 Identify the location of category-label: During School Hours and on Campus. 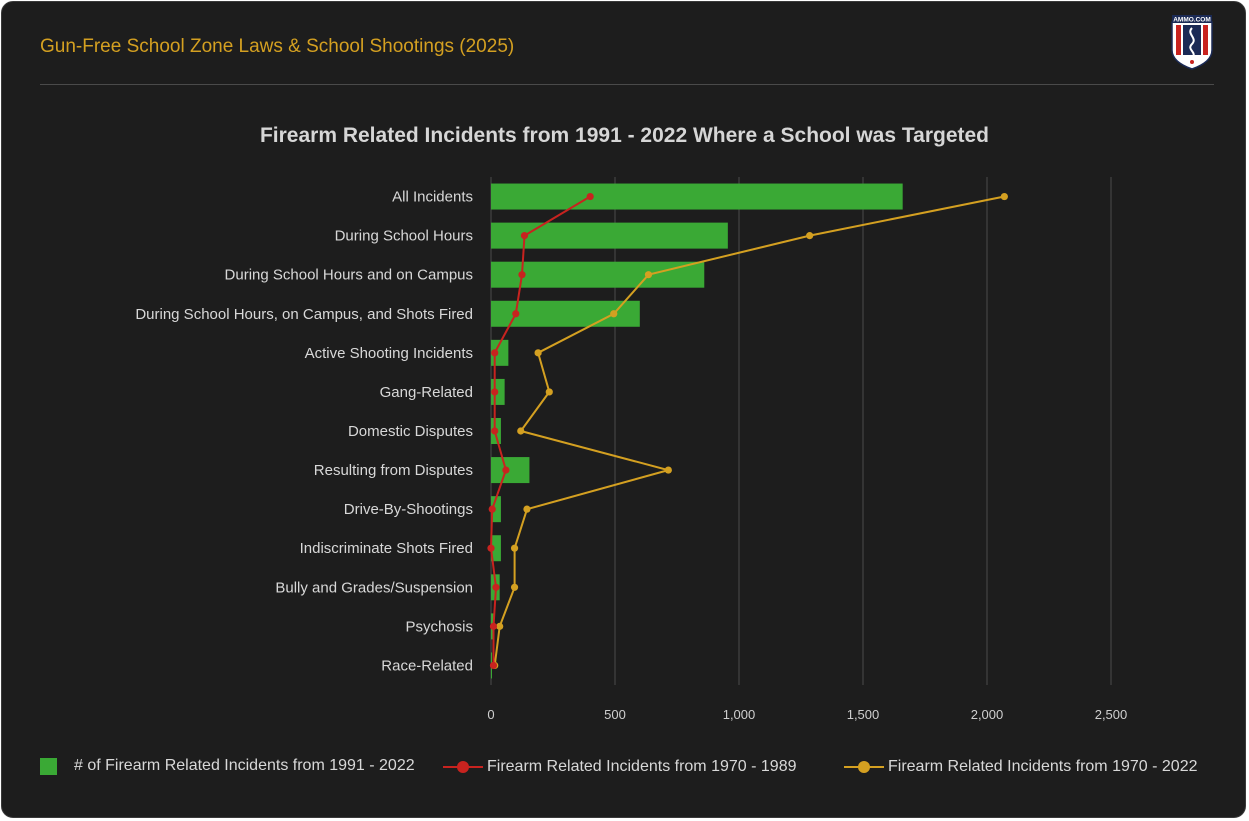
(349, 275).